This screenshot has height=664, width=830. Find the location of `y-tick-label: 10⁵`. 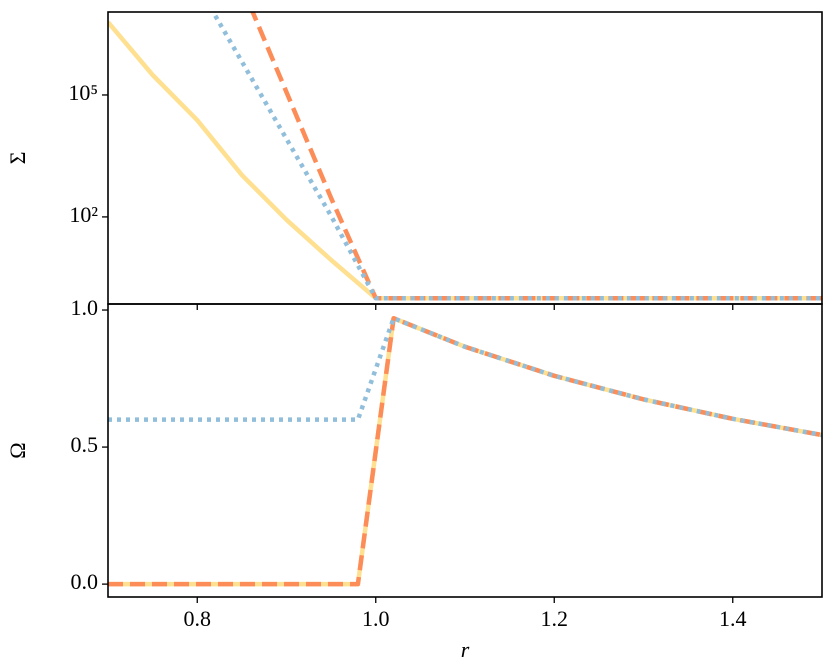

y-tick-label: 10⁵ is located at coordinates (83, 92).